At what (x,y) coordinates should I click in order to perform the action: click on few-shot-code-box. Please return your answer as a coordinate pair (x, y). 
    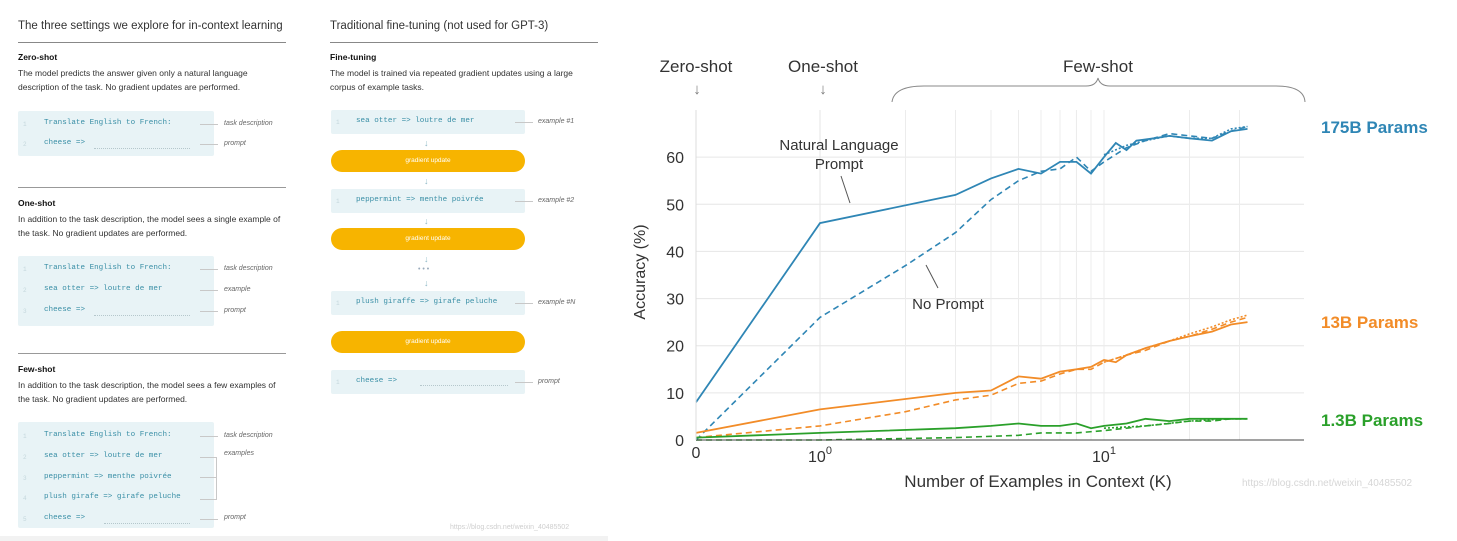
    Looking at the image, I should click on (116, 475).